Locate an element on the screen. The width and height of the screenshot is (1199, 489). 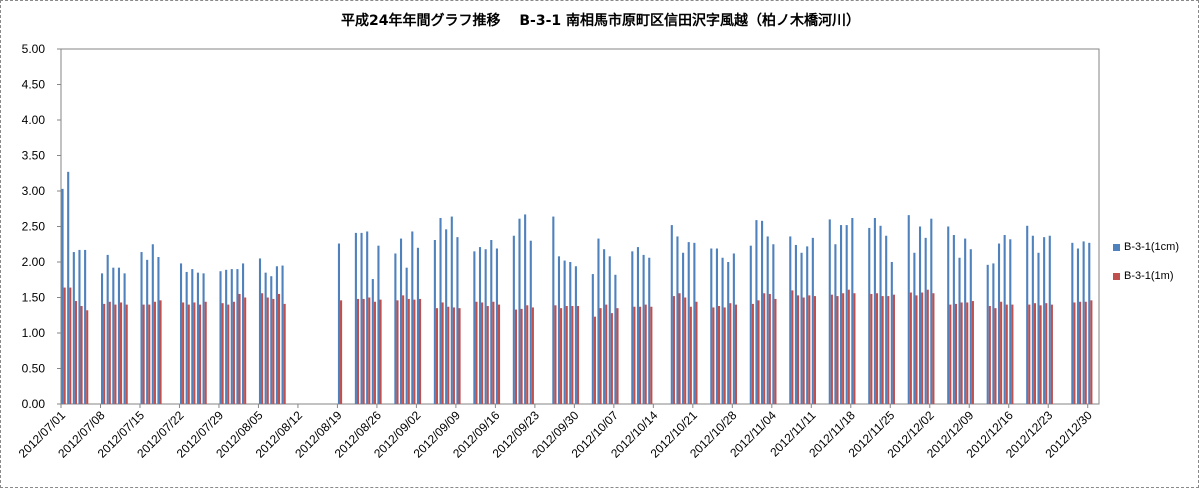
y-tick-label: 4.50 is located at coordinates (34, 85).